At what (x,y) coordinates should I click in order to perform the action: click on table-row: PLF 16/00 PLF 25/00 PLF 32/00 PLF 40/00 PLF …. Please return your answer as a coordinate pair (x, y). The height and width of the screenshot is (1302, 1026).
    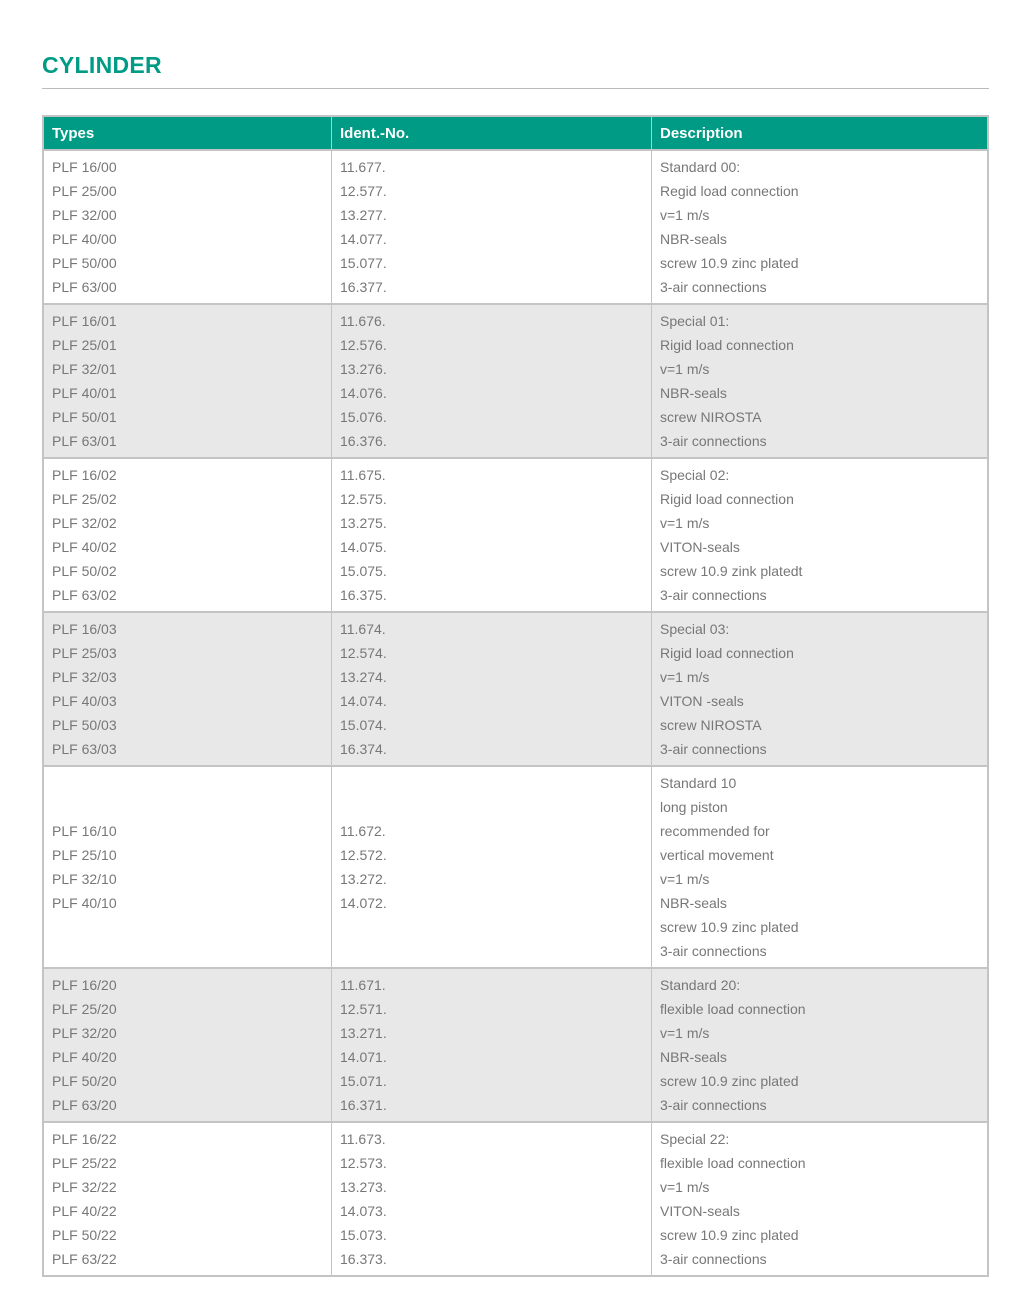
    Looking at the image, I should click on (516, 226).